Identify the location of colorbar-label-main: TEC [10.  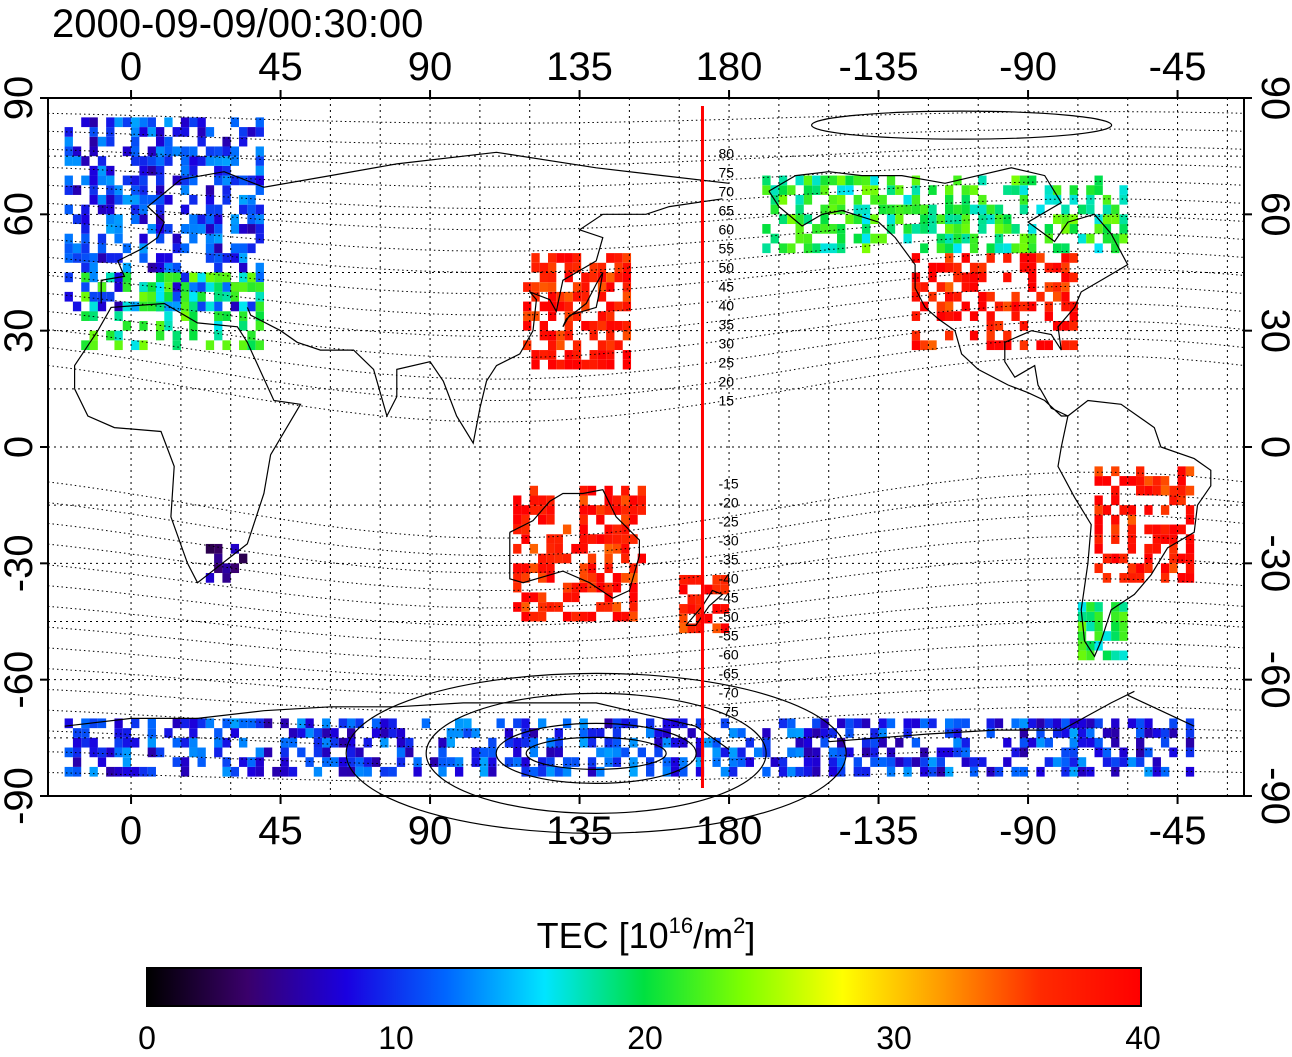
(602, 935).